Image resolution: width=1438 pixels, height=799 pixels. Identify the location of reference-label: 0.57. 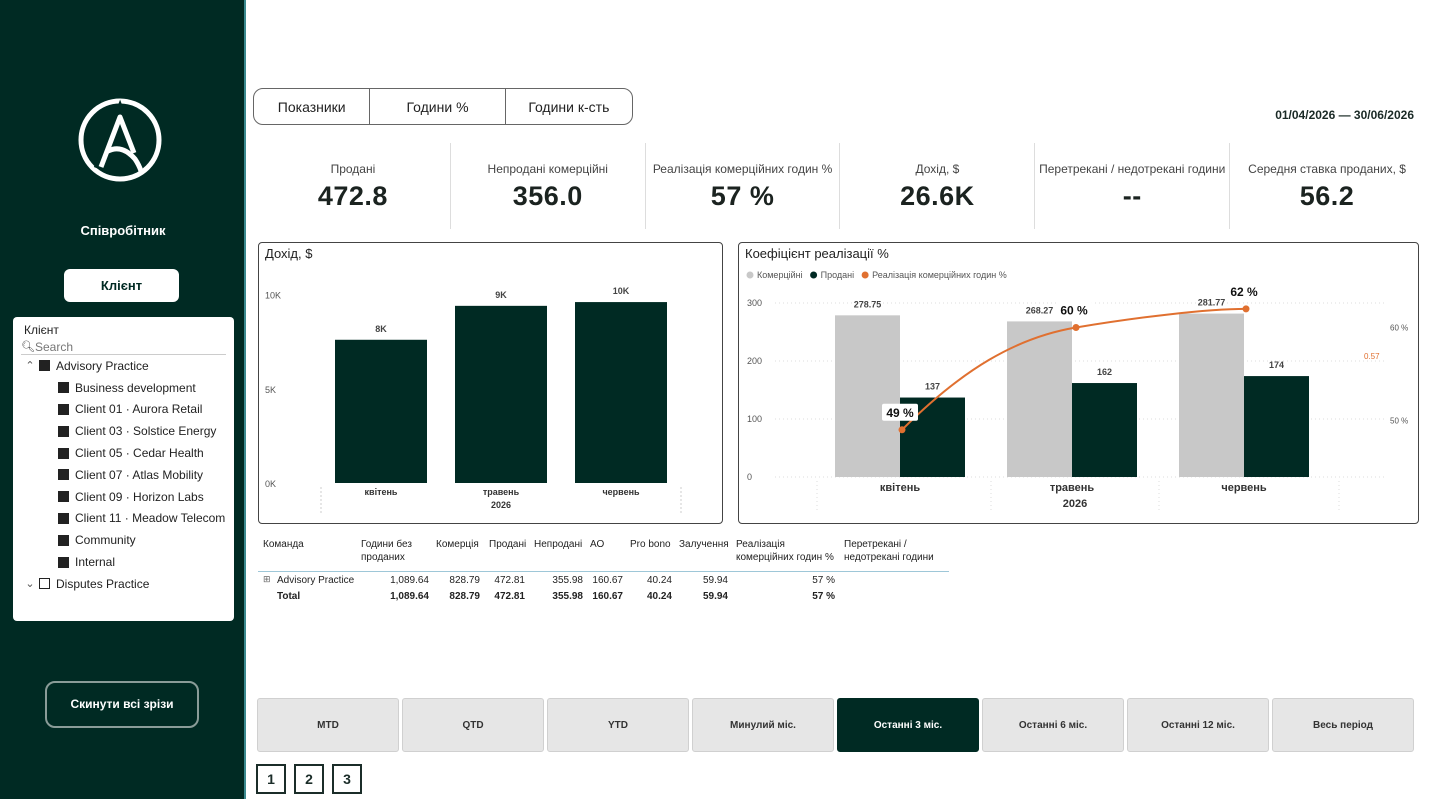
(1372, 356).